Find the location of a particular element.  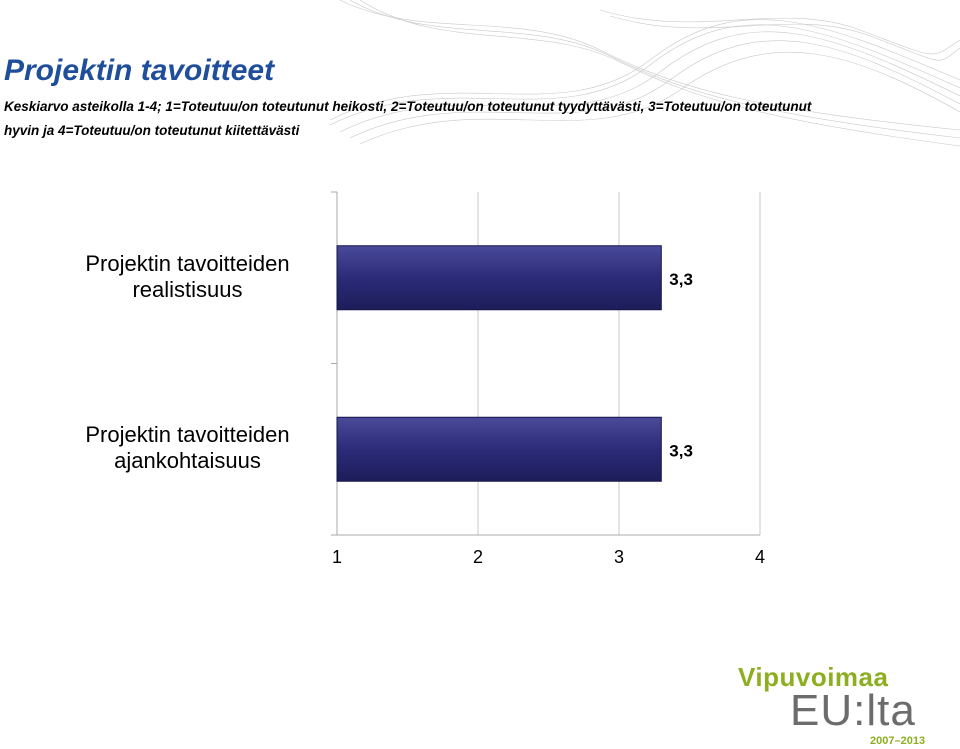

x-tick-label: 4 is located at coordinates (760, 557).